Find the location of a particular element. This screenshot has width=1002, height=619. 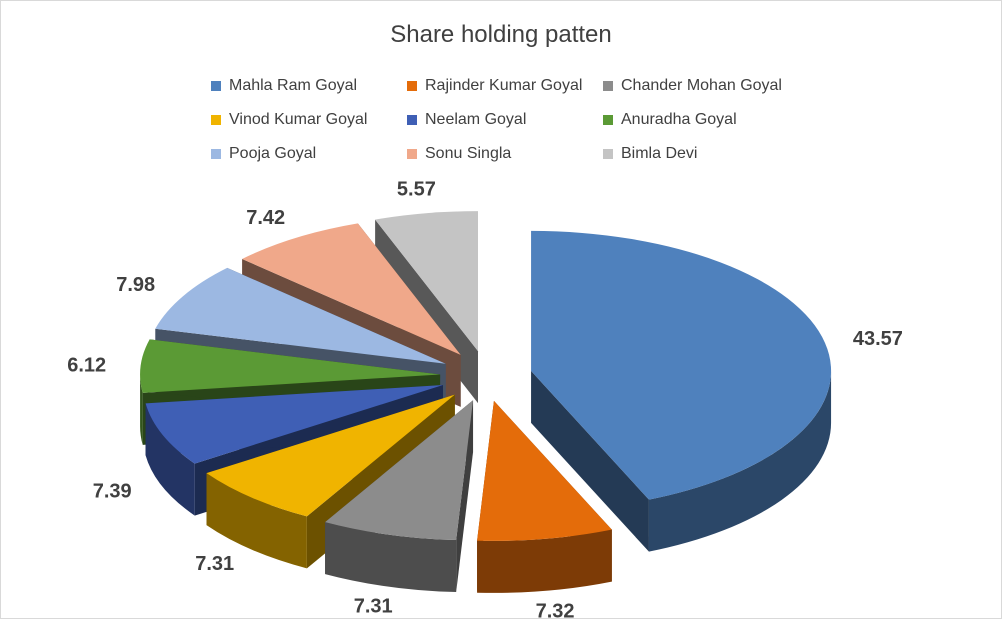

legend-label: Chander Mohan Goyal is located at coordinates (701, 85).